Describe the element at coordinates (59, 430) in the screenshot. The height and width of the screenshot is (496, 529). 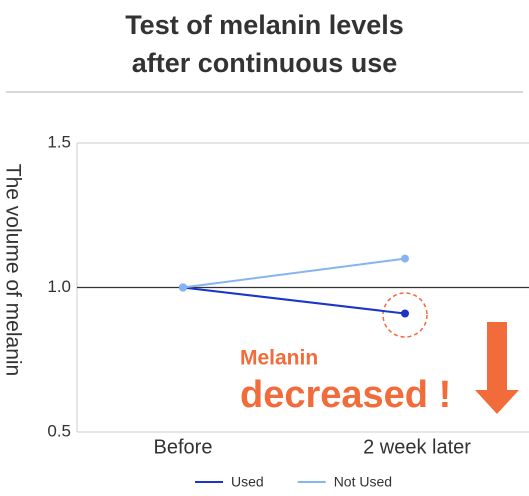
I see `y-tick-label: 0.5` at that location.